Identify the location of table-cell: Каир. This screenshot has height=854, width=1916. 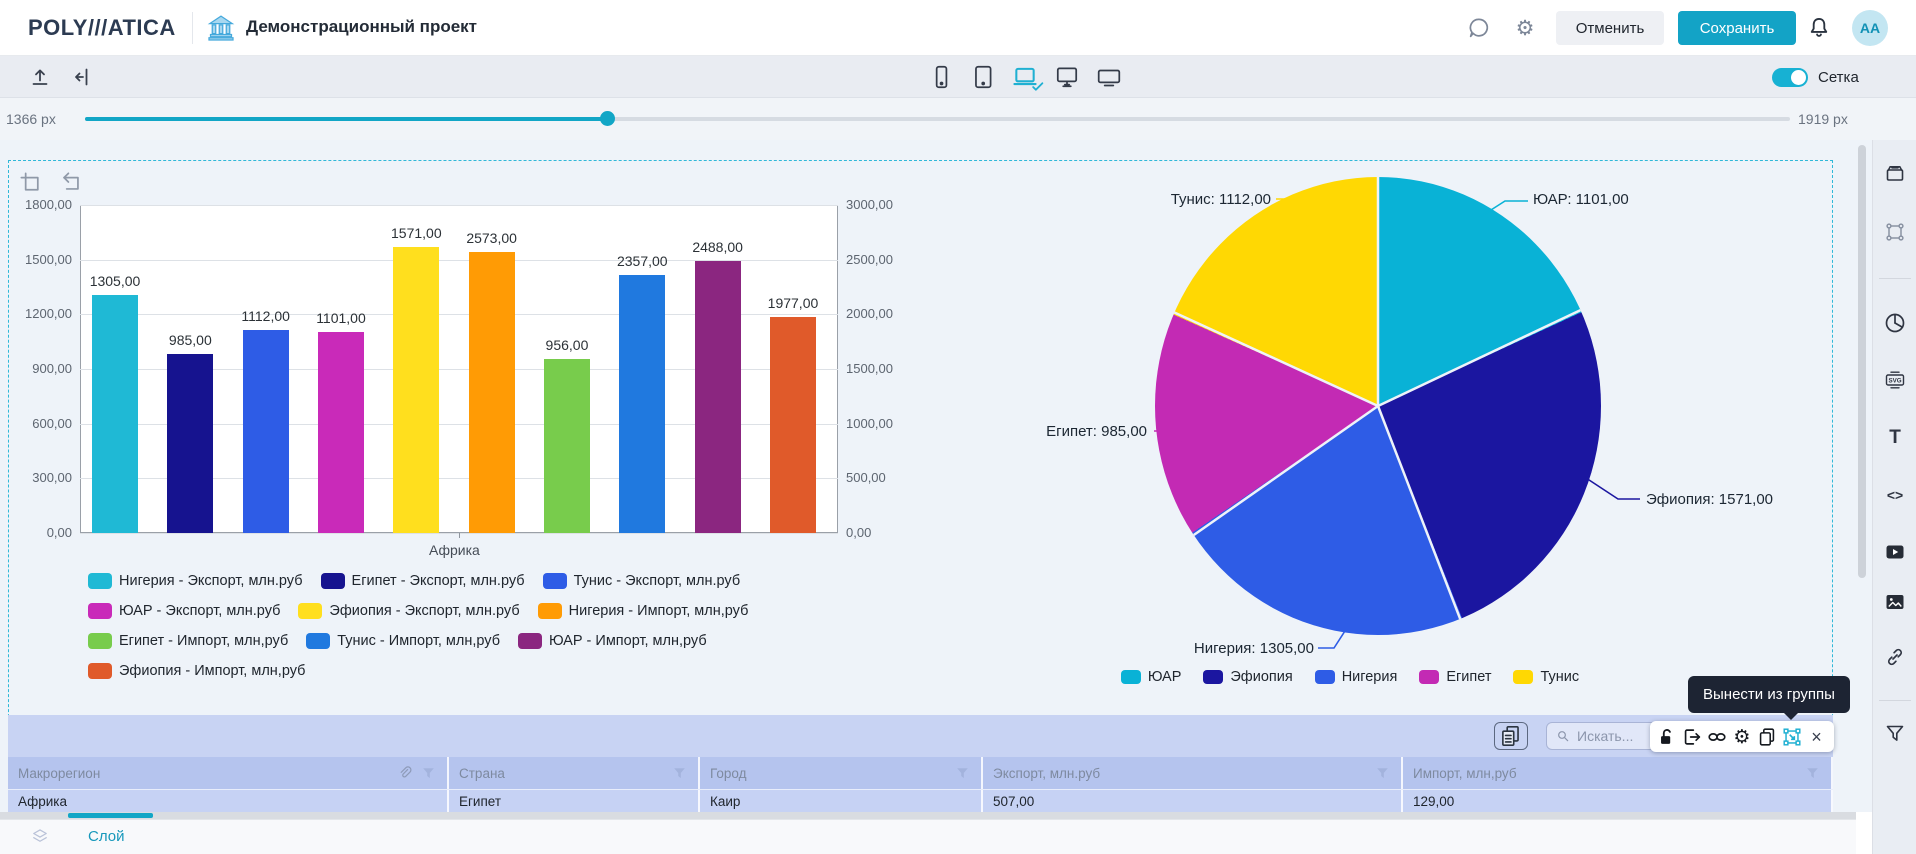
(841, 801).